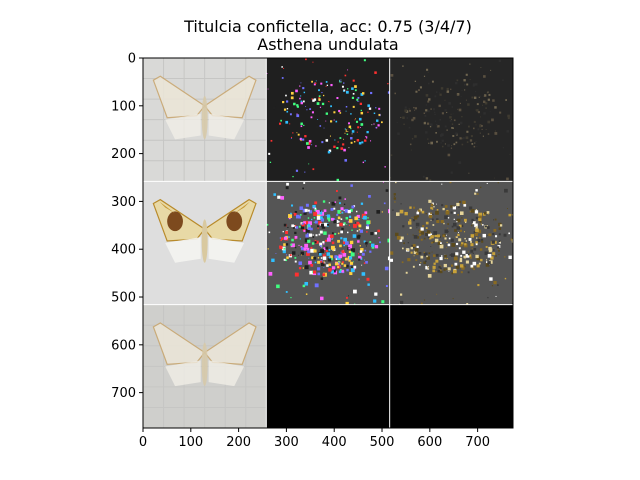 This screenshot has height=480, width=640. I want to click on x-tick-label: 600, so click(429, 442).